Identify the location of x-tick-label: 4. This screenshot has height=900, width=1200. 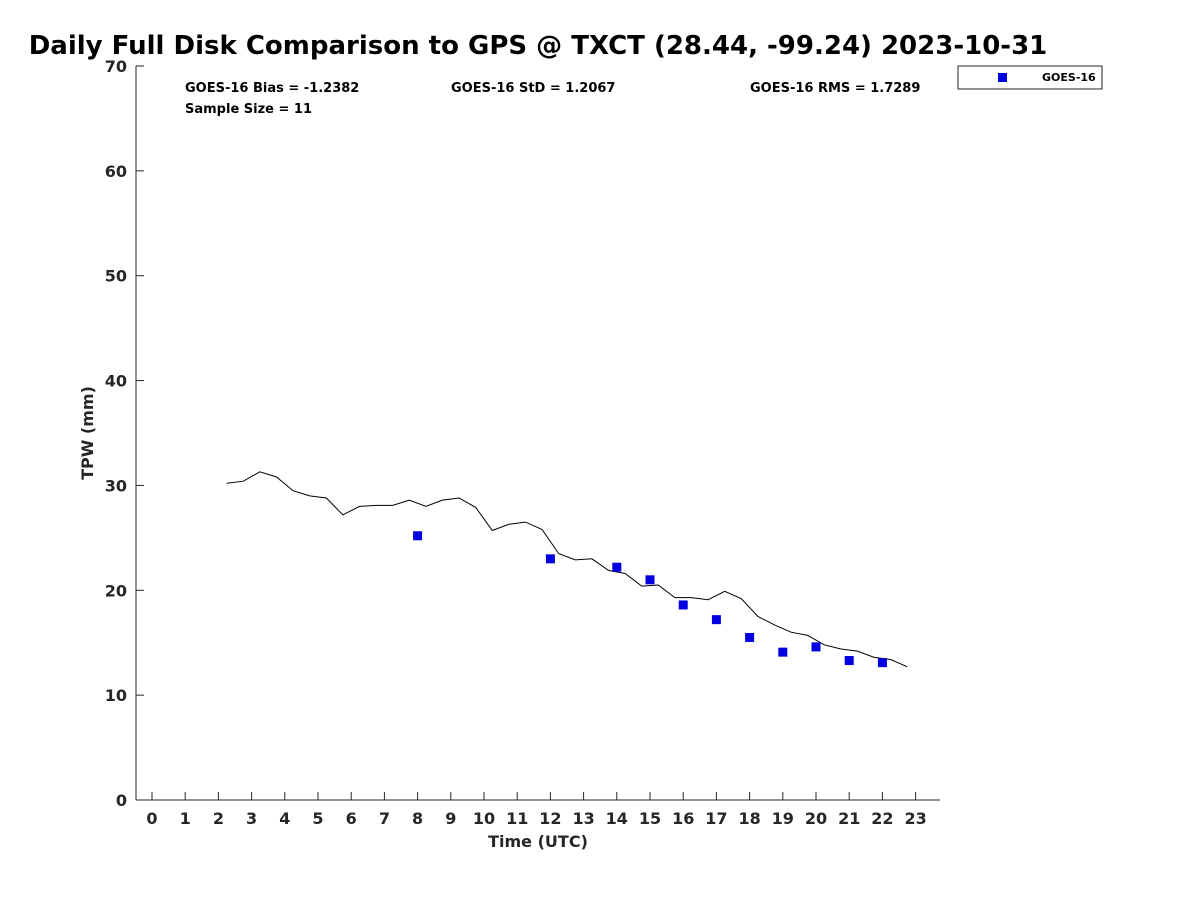
(284, 818).